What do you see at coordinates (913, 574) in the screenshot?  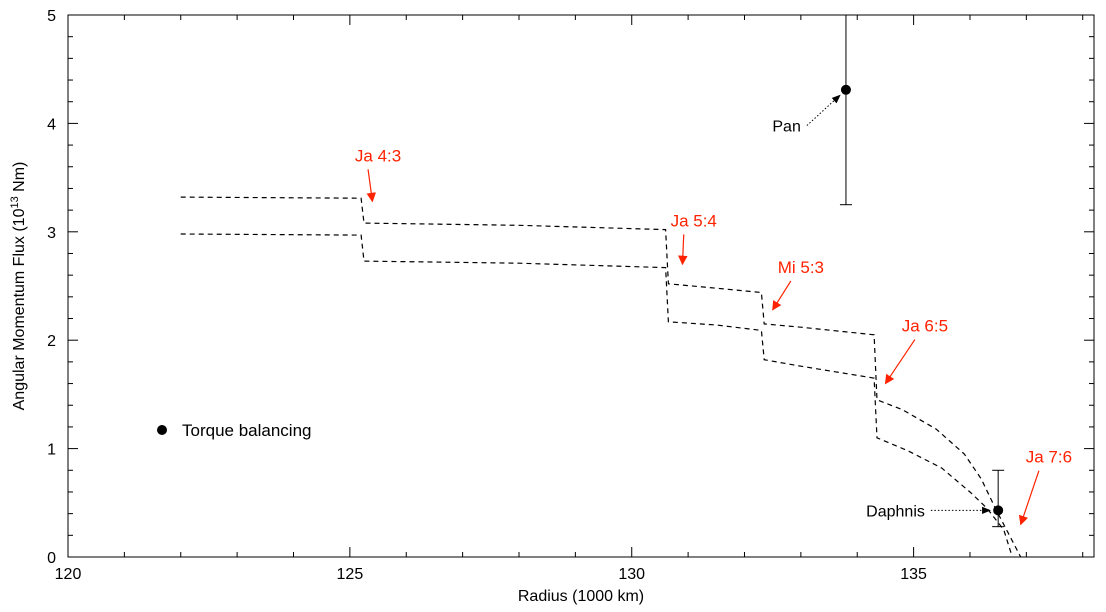 I see `x-tick-label: 135` at bounding box center [913, 574].